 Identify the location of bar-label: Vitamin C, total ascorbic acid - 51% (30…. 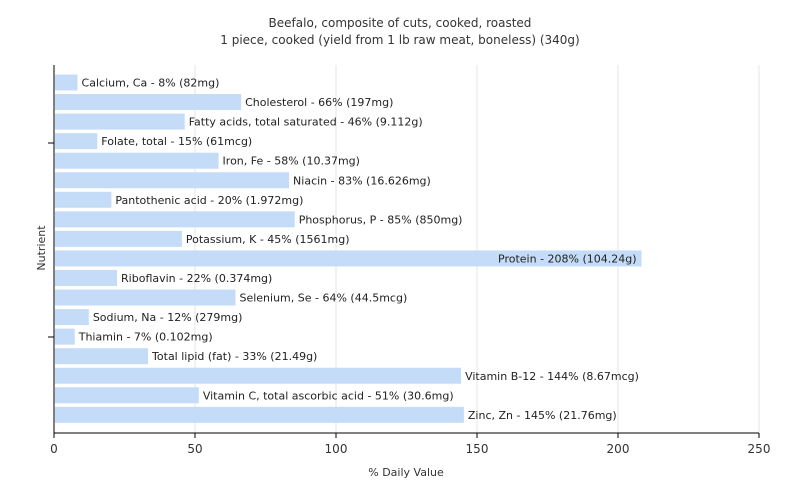
(328, 395).